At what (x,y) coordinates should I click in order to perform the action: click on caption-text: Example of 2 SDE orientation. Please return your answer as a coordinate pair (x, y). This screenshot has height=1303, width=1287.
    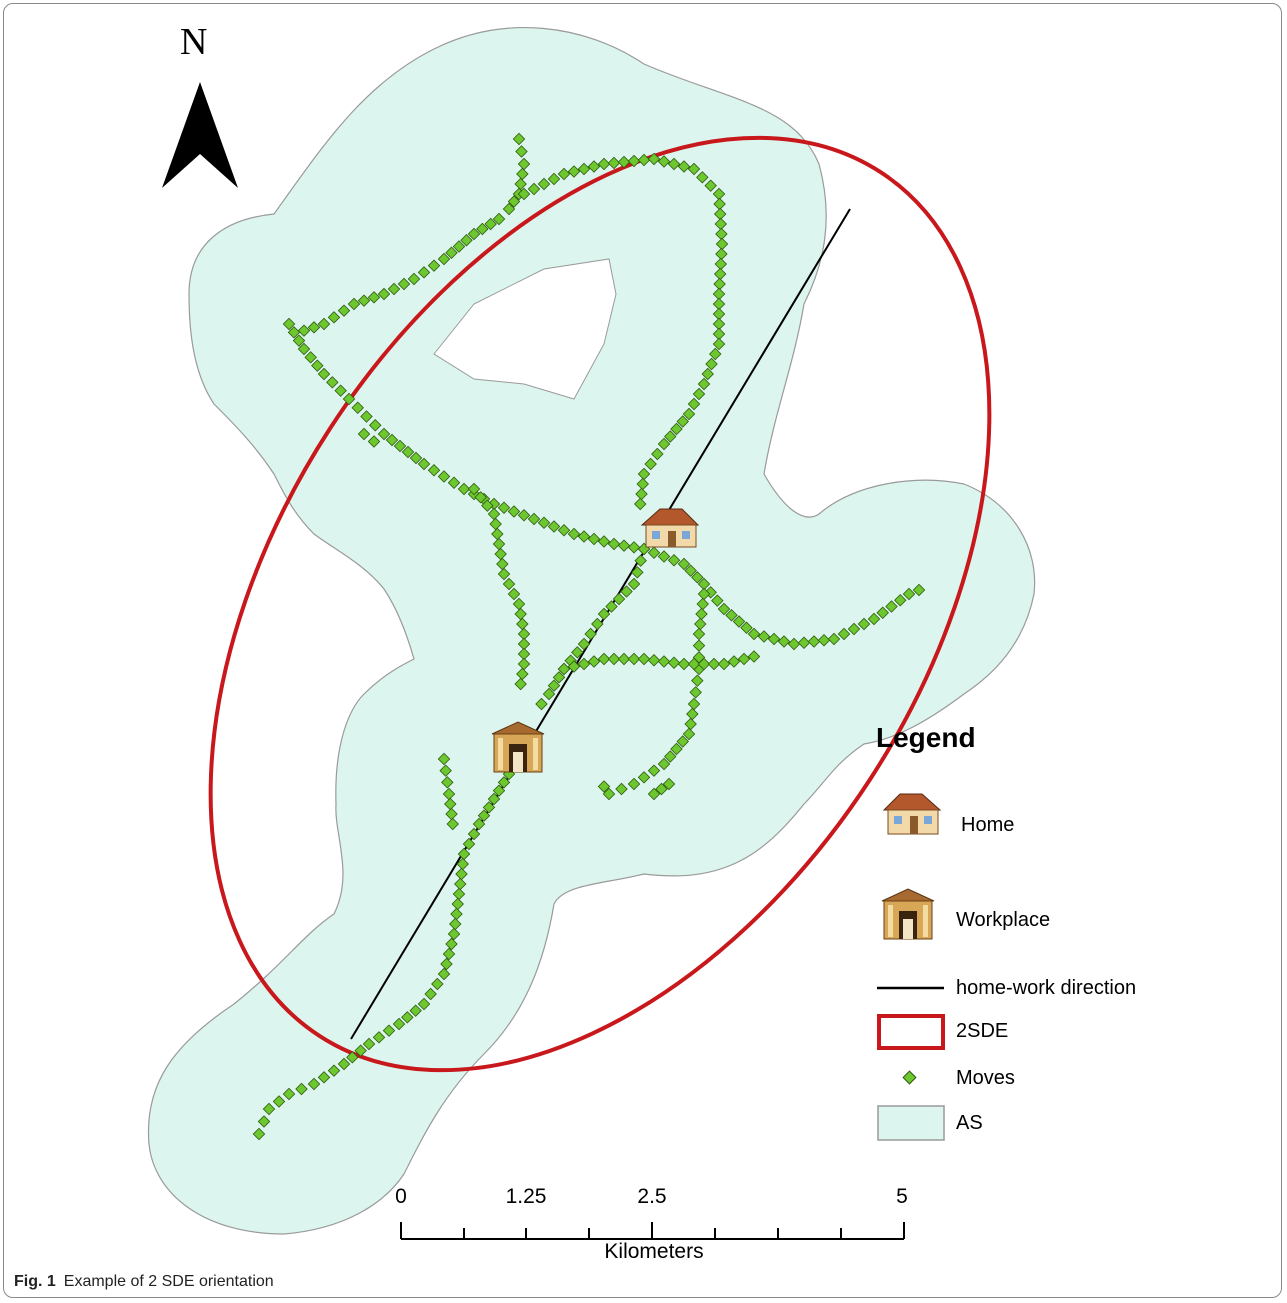
    Looking at the image, I should click on (168, 1281).